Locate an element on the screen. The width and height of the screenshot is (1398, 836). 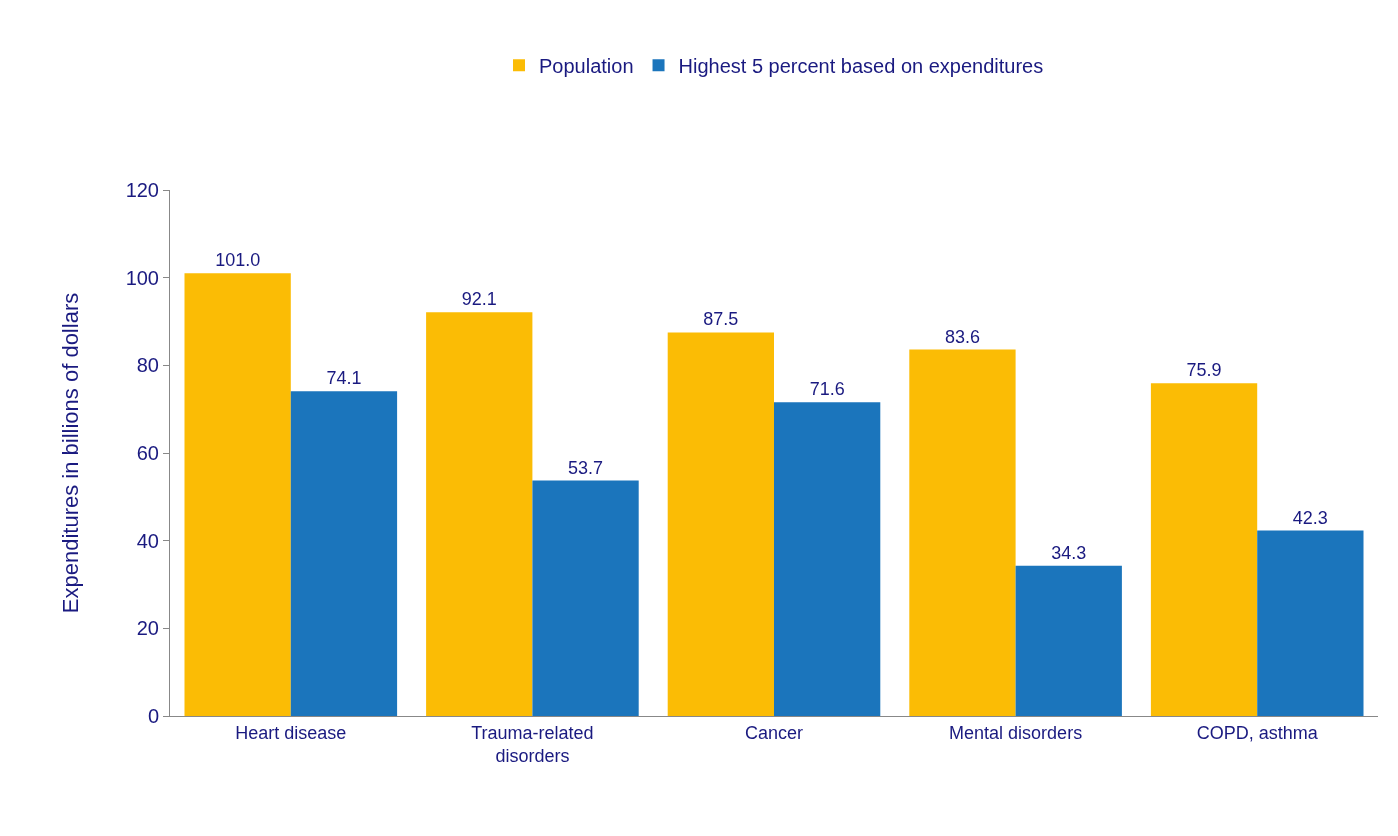
data-label: 53.7 is located at coordinates (586, 467).